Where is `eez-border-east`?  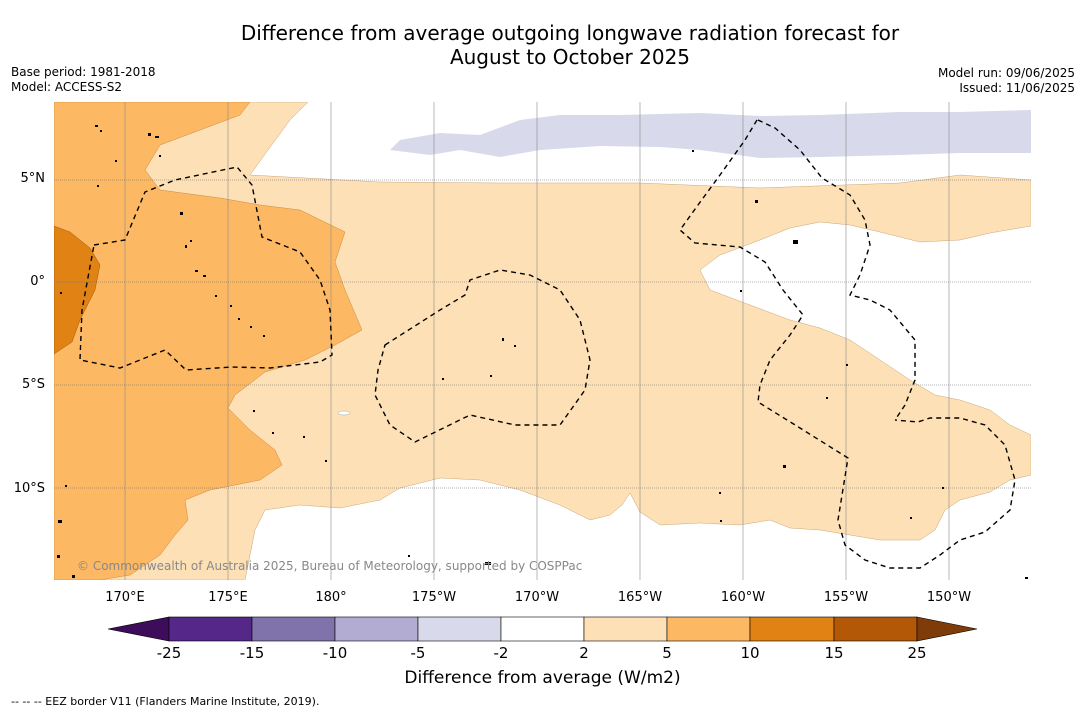
eez-border-east is located at coordinates (836, 270).